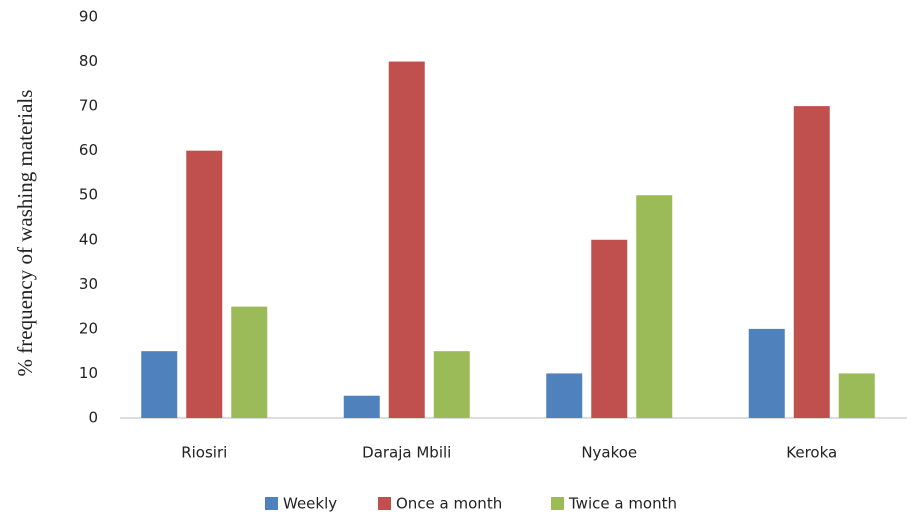 The image size is (912, 519). What do you see at coordinates (88, 373) in the screenshot?
I see `y-tick-label: 10` at bounding box center [88, 373].